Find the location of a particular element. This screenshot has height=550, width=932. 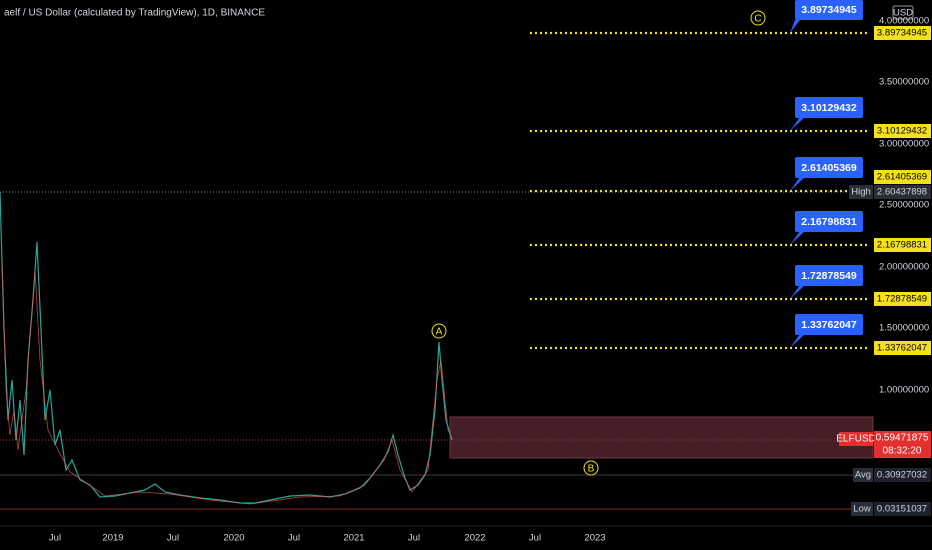

level-1: 3.89734945 3.89734945 is located at coordinates (730, 20).